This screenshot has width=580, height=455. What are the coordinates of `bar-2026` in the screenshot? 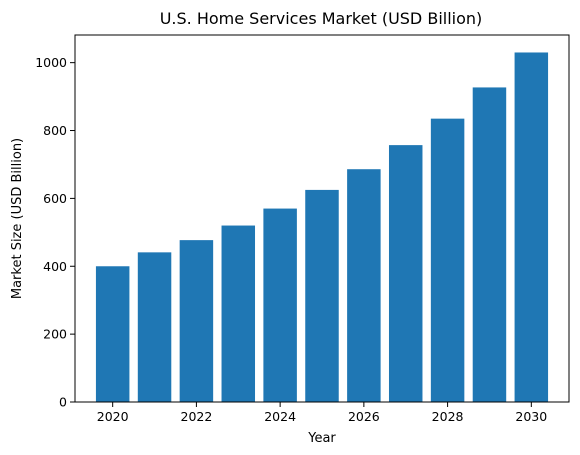 It's located at (364, 285).